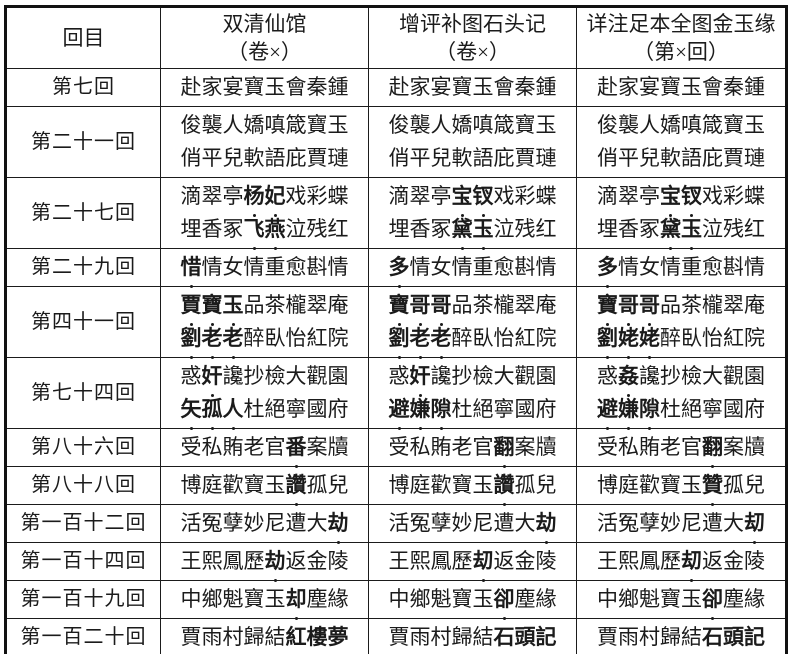  I want to click on title-line: 埋香冢黛玉泣残红, so click(681, 231).